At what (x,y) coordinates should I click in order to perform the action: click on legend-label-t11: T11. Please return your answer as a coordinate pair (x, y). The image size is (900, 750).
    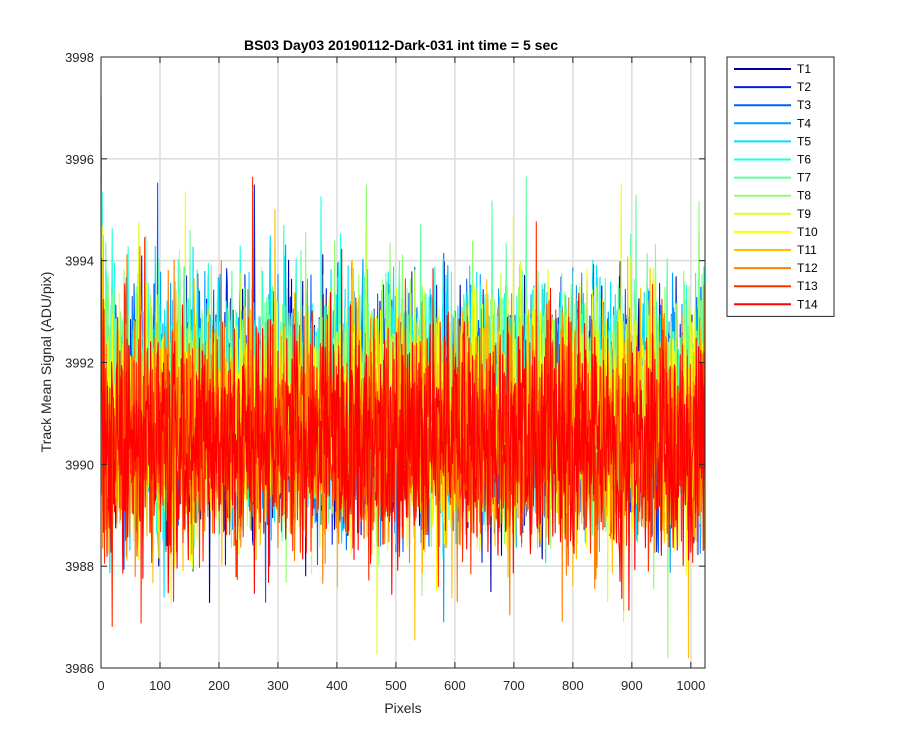
    Looking at the image, I should click on (807, 250).